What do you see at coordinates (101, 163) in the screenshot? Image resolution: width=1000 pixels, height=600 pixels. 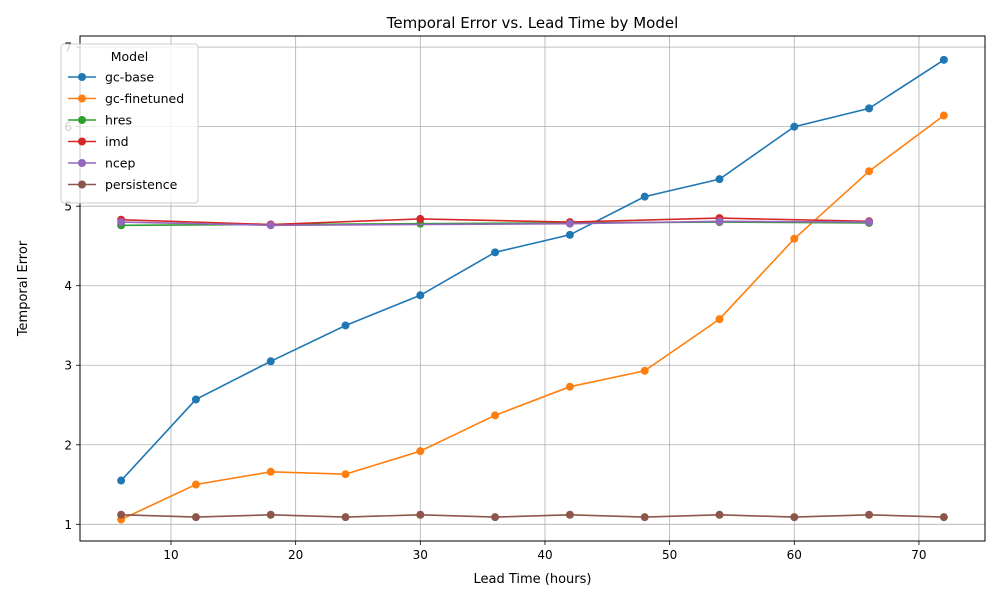 I see `legend-item: ncep` at bounding box center [101, 163].